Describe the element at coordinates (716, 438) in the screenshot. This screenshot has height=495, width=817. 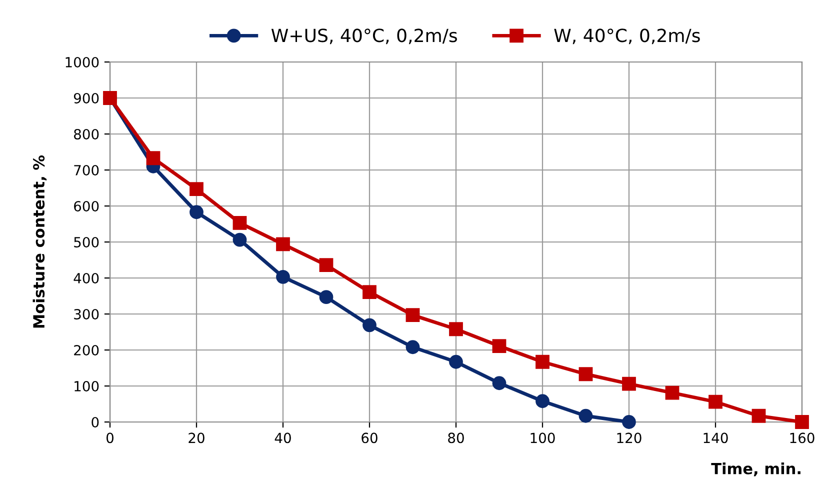
I see `x-tick-label: 140` at that location.